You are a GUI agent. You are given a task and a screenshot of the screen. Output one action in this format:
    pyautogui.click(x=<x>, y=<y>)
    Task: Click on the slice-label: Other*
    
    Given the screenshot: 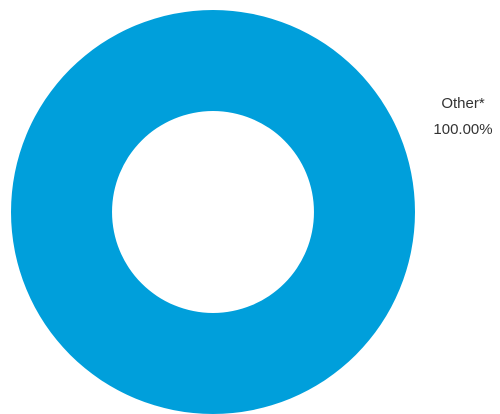 What is the action you would take?
    pyautogui.click(x=463, y=103)
    